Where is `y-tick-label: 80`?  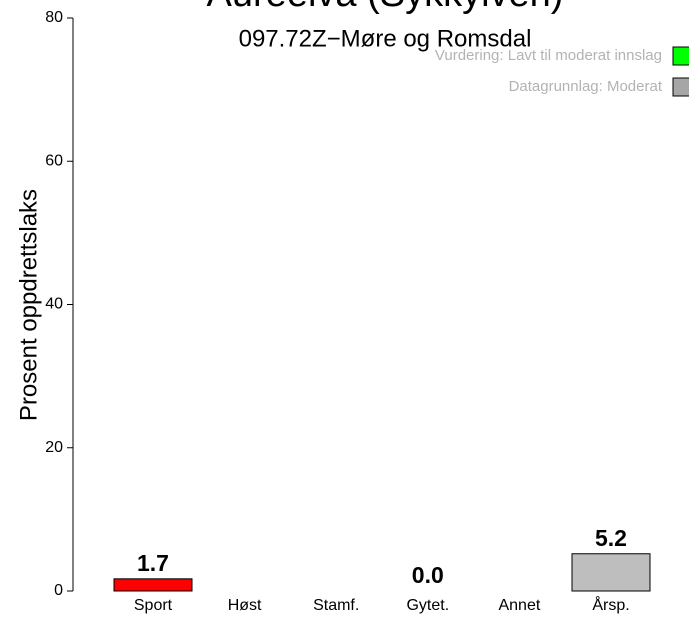
y-tick-label: 80 is located at coordinates (54, 17).